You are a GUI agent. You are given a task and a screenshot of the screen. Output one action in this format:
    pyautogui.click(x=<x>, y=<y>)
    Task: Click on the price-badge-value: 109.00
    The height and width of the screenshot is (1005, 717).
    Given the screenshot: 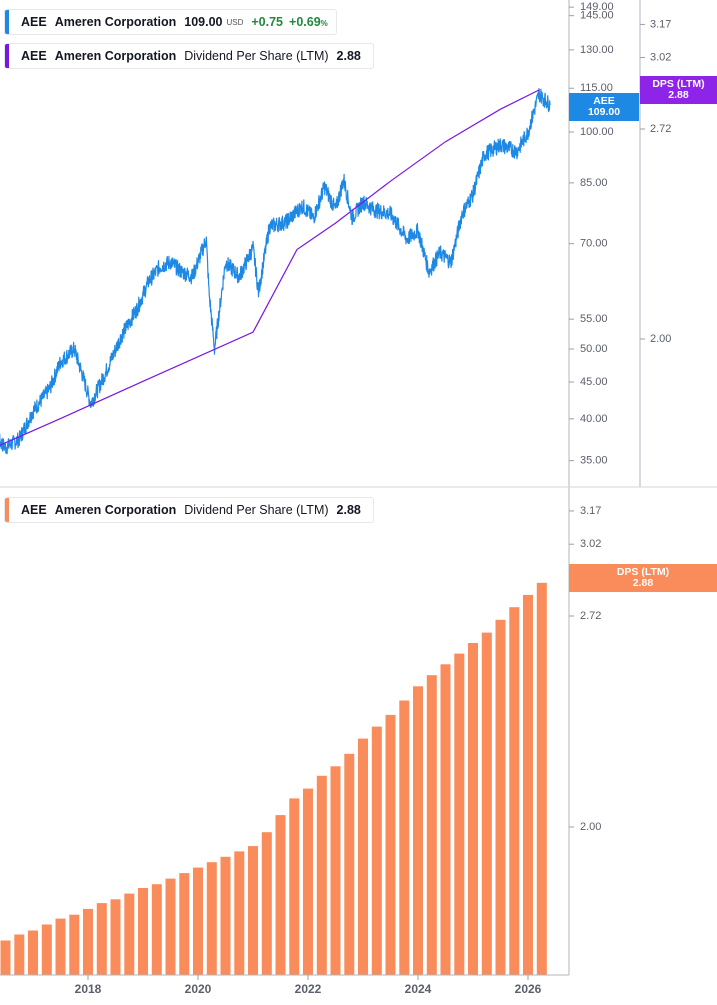 What is the action you would take?
    pyautogui.click(x=604, y=112)
    